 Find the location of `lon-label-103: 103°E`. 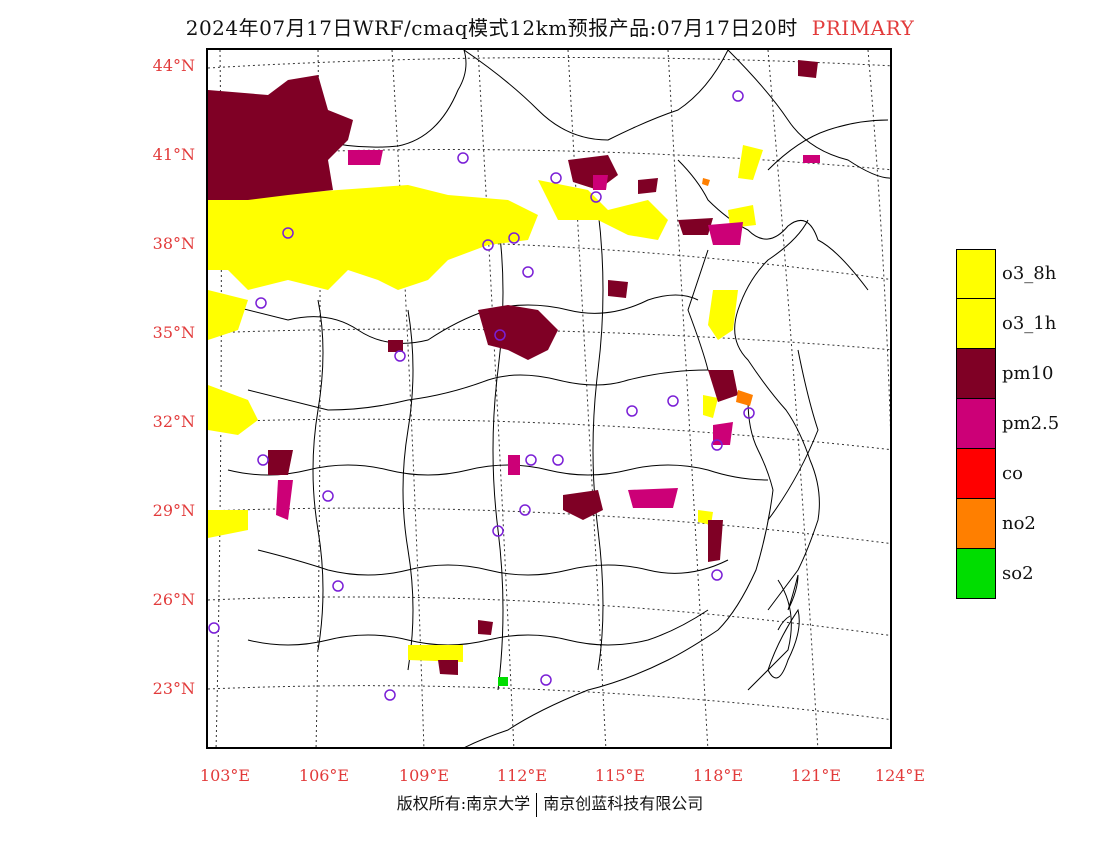

lon-label-103: 103°E is located at coordinates (225, 775).